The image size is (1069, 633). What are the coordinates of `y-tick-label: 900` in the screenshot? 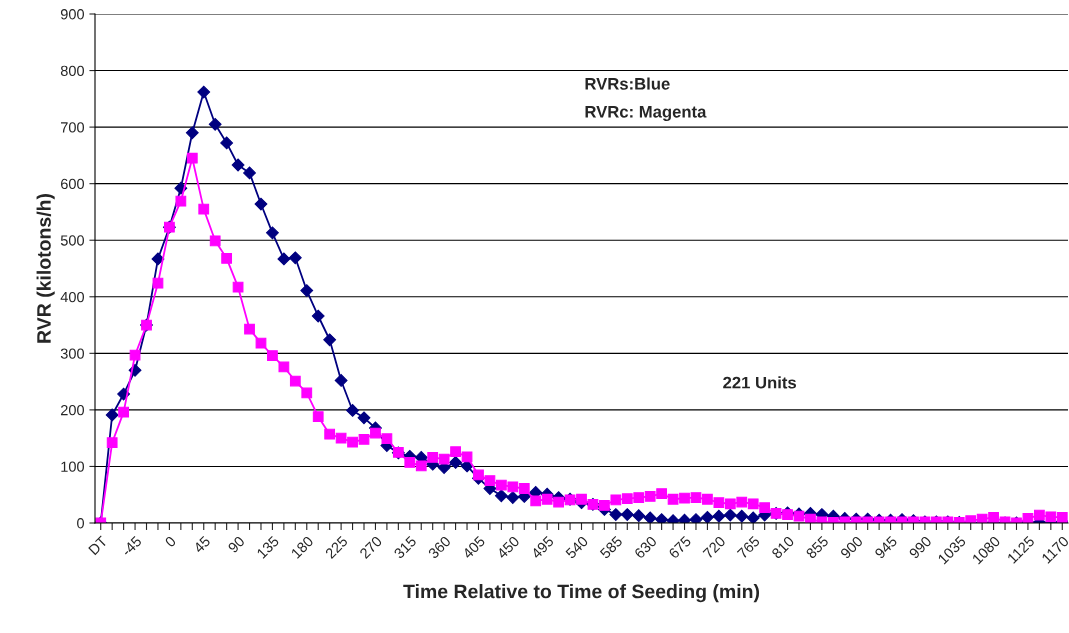 It's located at (72, 14).